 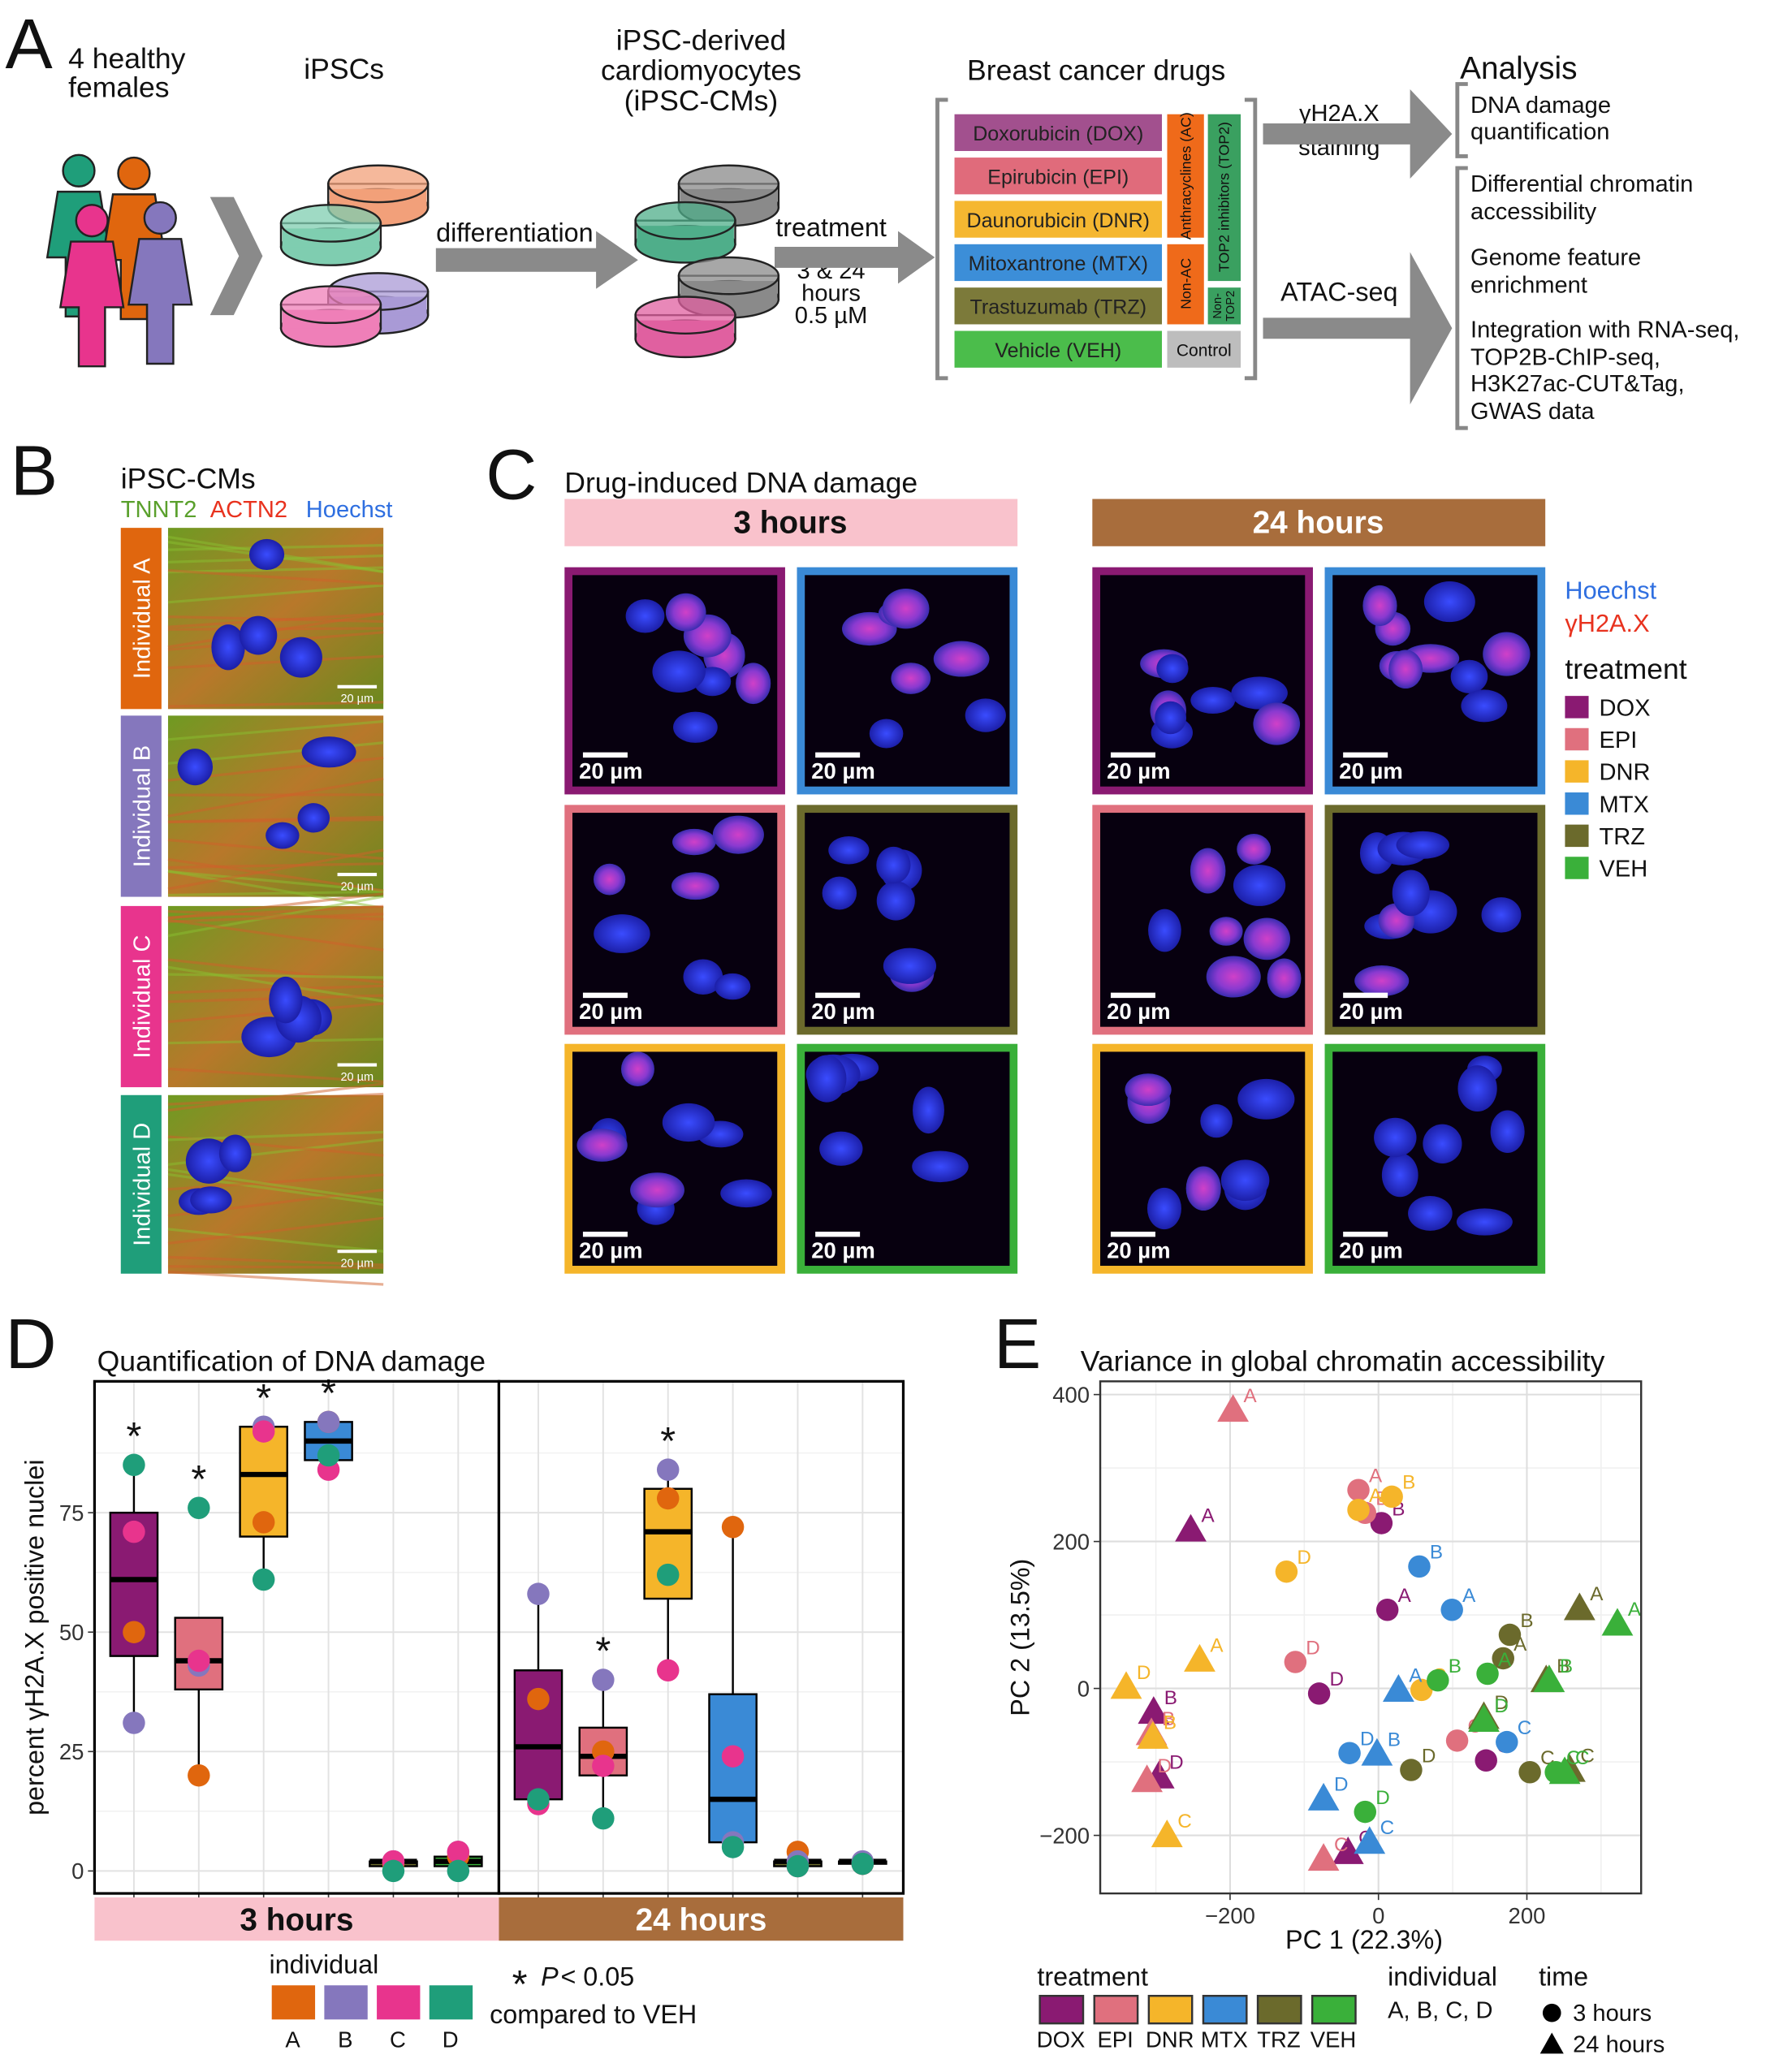 I want to click on y-axis-label: percent γH2A.X positive nuclei, so click(x=34, y=1637).